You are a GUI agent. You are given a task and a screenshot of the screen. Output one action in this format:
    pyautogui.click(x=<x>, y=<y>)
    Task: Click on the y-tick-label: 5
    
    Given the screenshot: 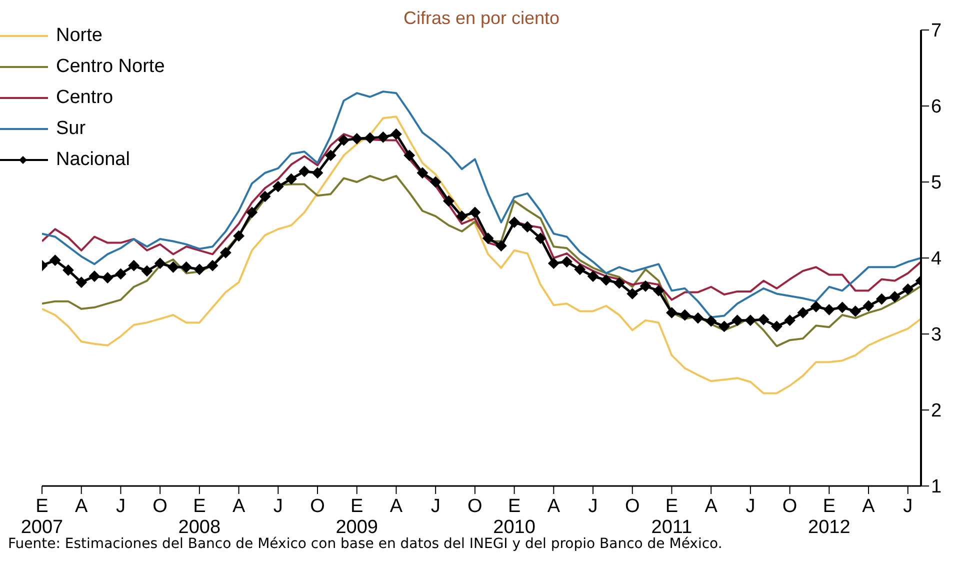 What is the action you would take?
    pyautogui.click(x=936, y=183)
    